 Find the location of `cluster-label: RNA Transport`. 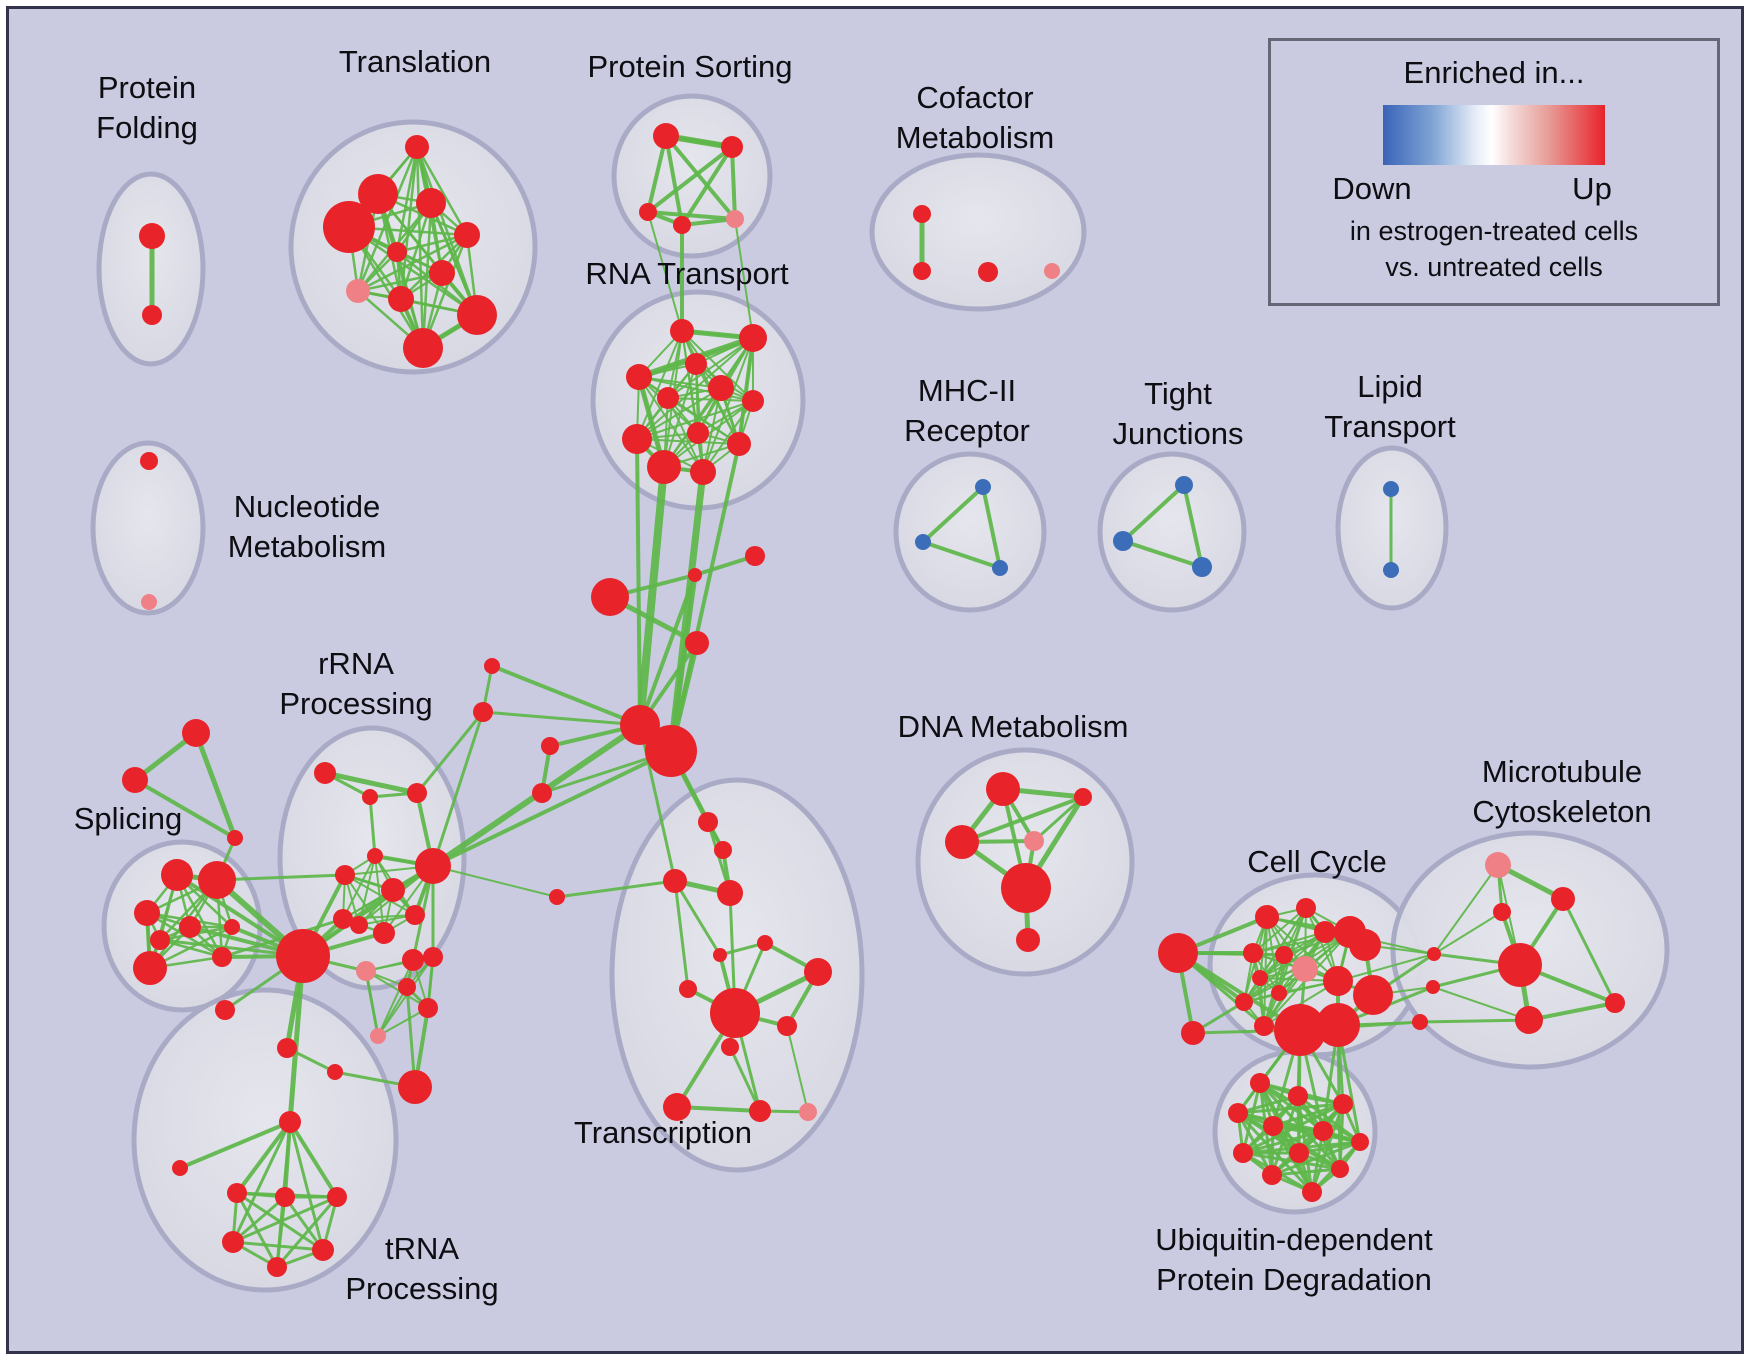

cluster-label: RNA Transport is located at coordinates (687, 273).